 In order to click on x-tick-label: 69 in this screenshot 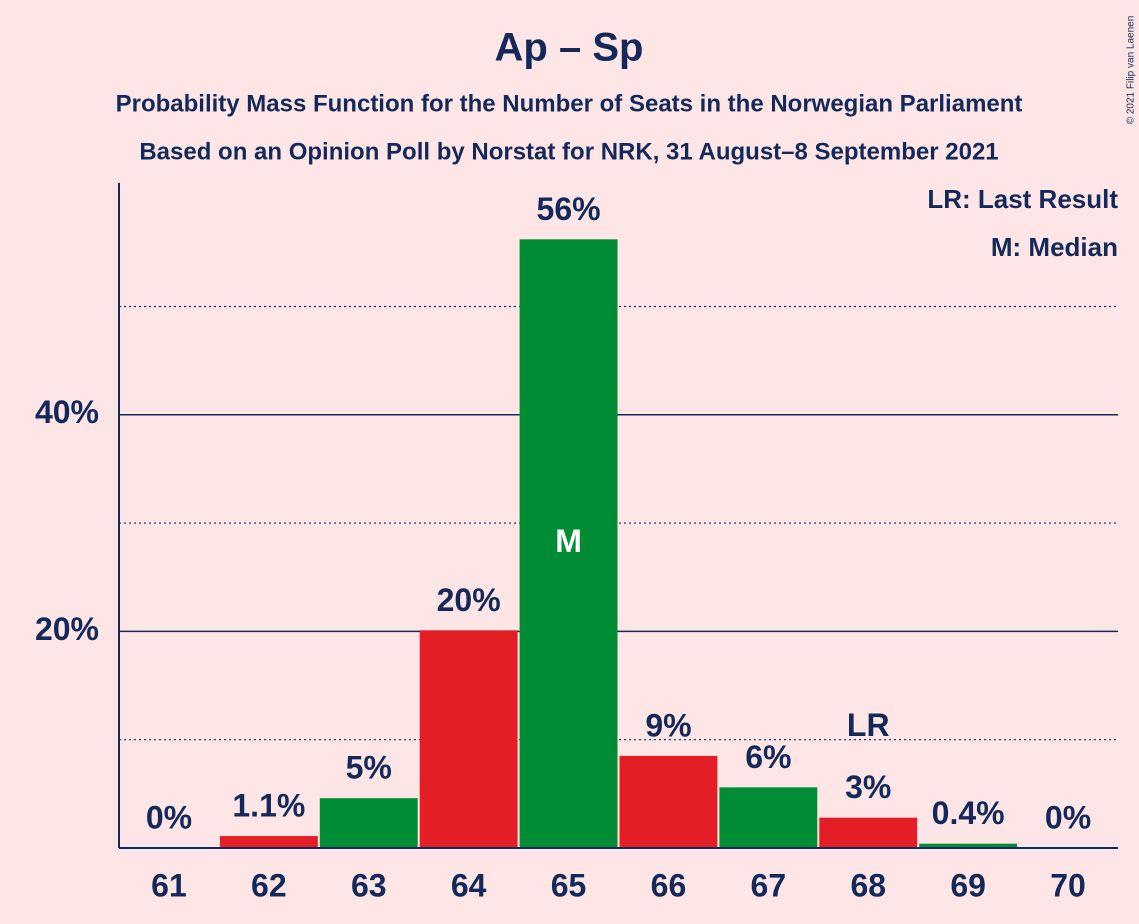, I will do `click(968, 885)`.